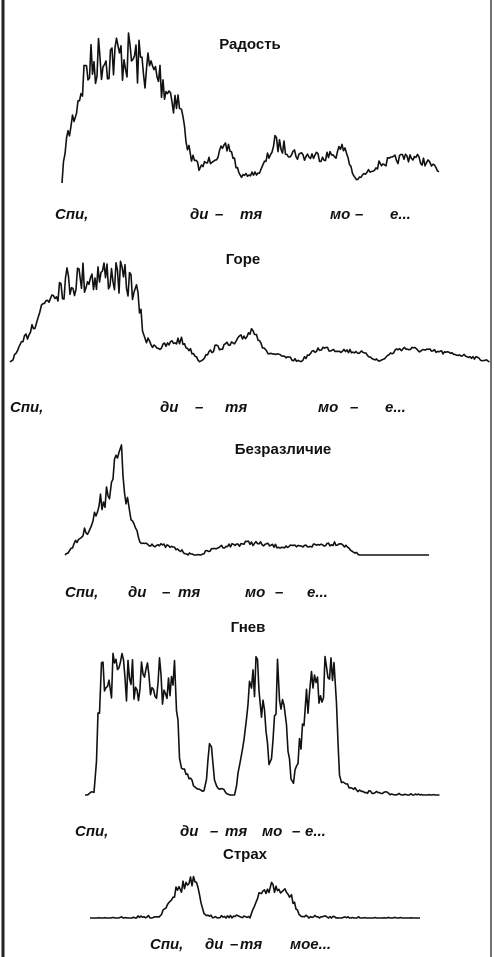  Describe the element at coordinates (250, 44) in the screenshot. I see `panel-title: Радость` at that location.